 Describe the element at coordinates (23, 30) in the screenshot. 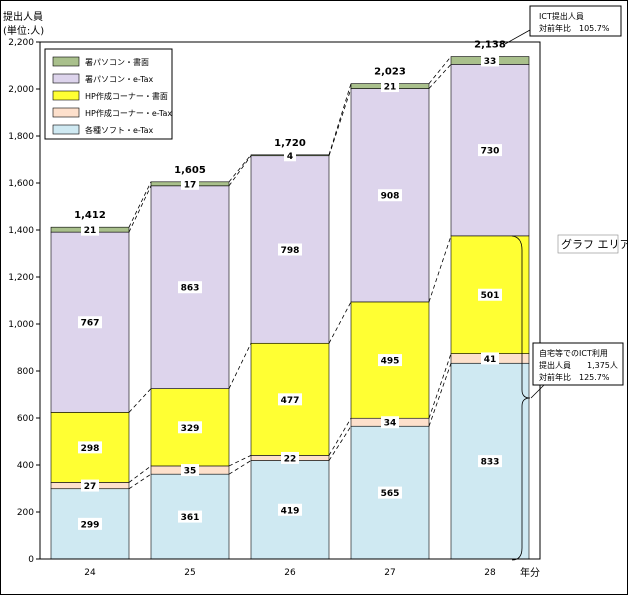

I see `y-axis-title-line2: (単位:人)` at that location.